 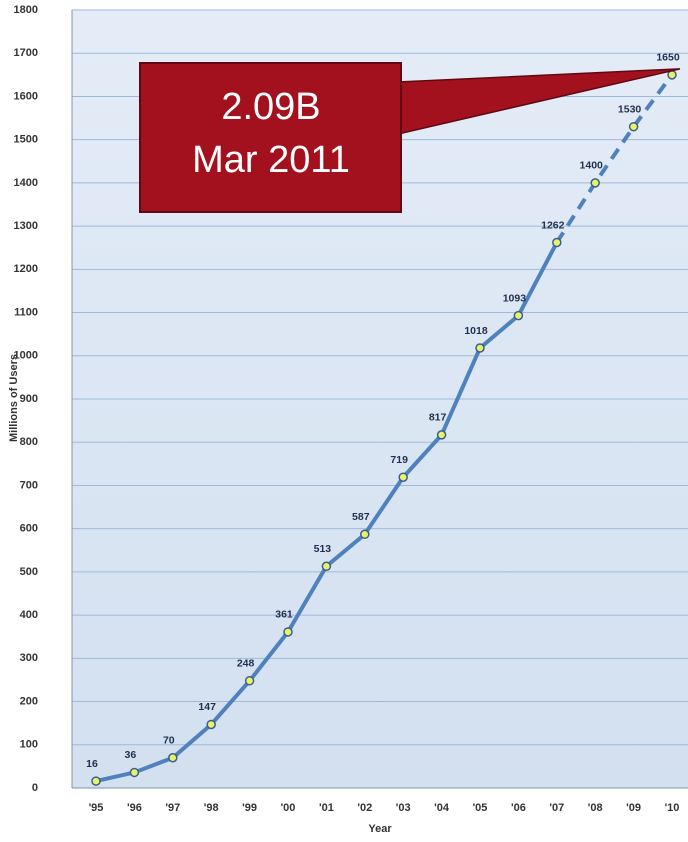 I want to click on data-label: 248, so click(x=246, y=664).